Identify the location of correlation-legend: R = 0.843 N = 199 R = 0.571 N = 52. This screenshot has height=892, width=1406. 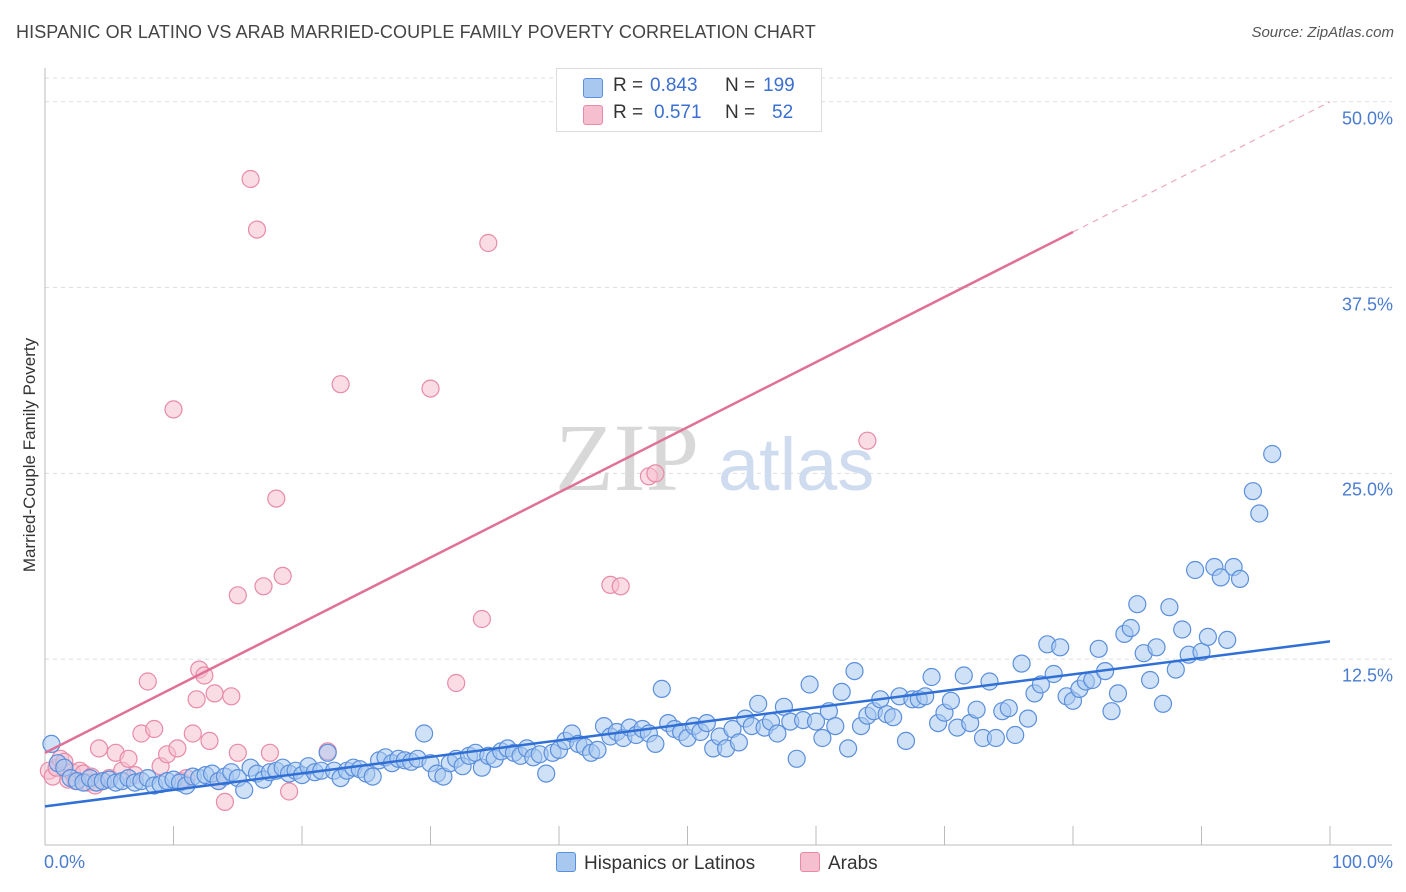
(689, 100).